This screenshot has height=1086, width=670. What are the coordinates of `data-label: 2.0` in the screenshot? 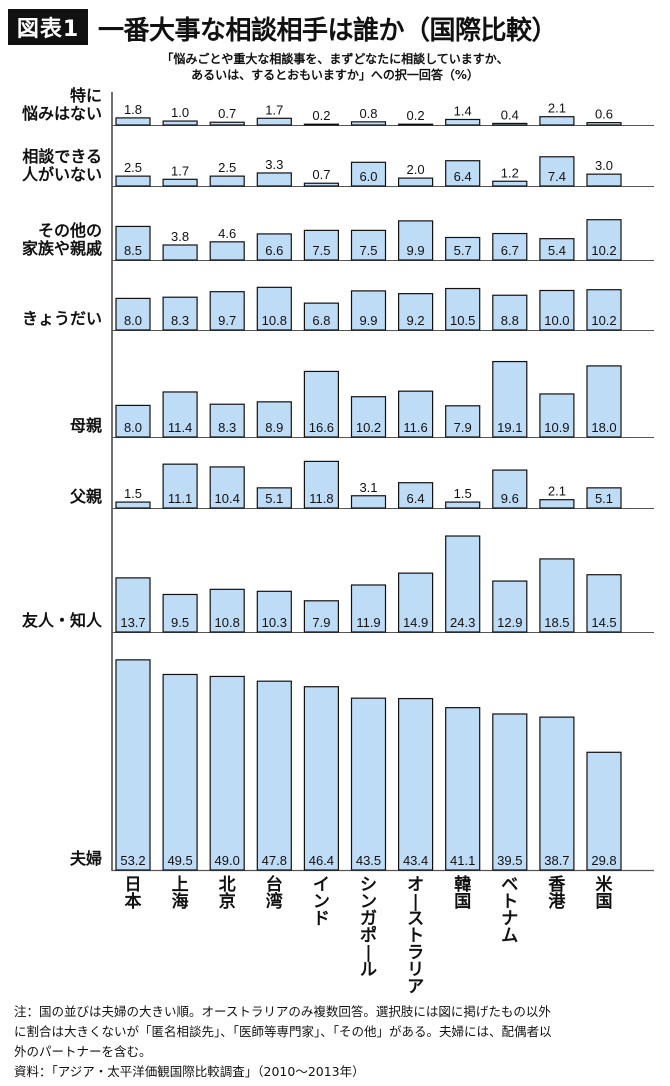 It's located at (416, 169).